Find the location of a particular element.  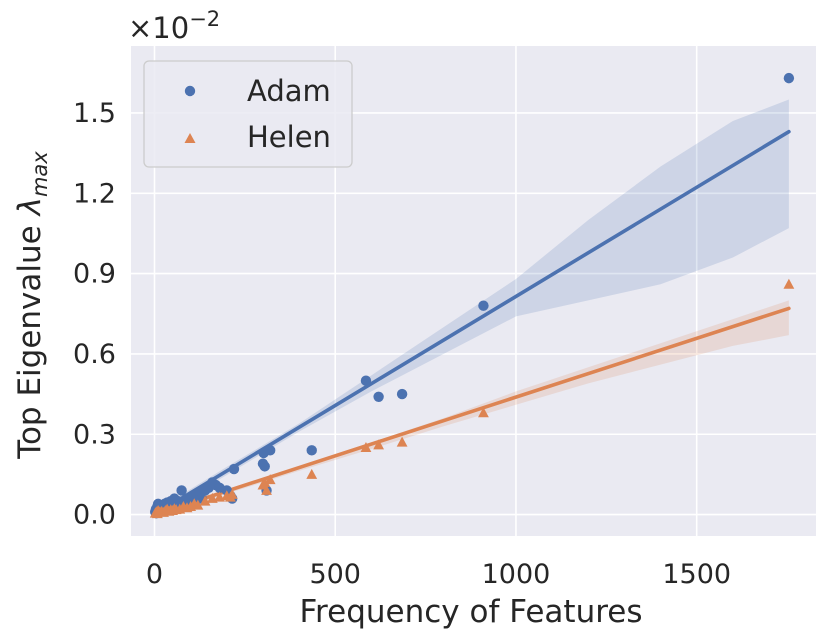

legend-label-adam: Adam is located at coordinates (289, 91).